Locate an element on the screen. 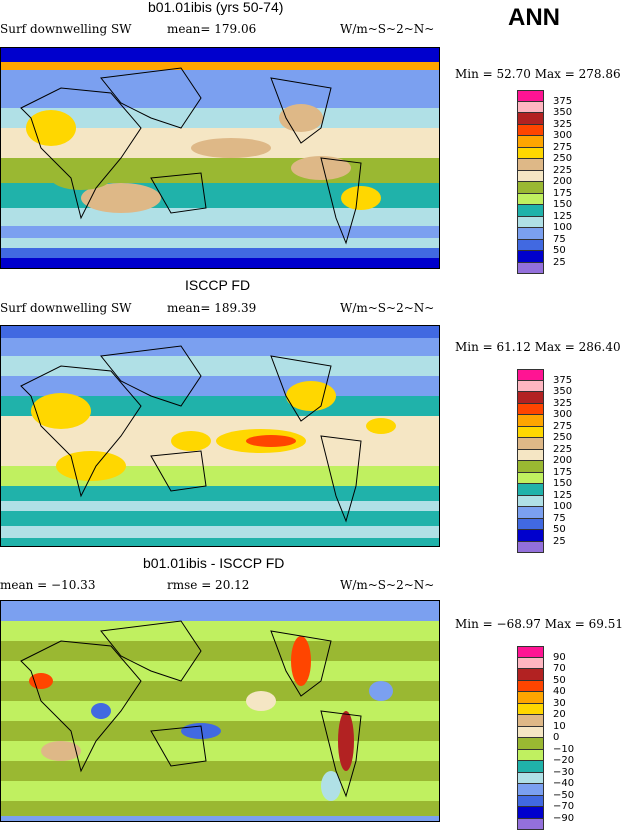 The height and width of the screenshot is (830, 633). colorbar-label: 375 is located at coordinates (562, 380).